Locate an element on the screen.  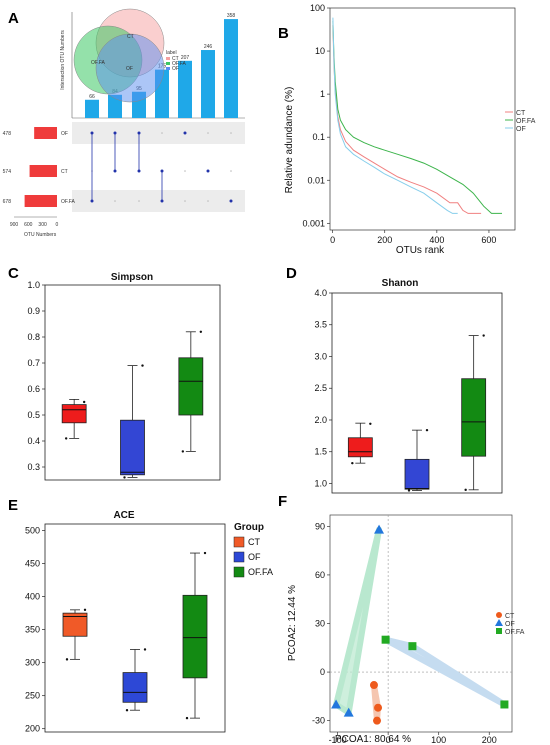
venn-label-of: OF is located at coordinates (129, 69).